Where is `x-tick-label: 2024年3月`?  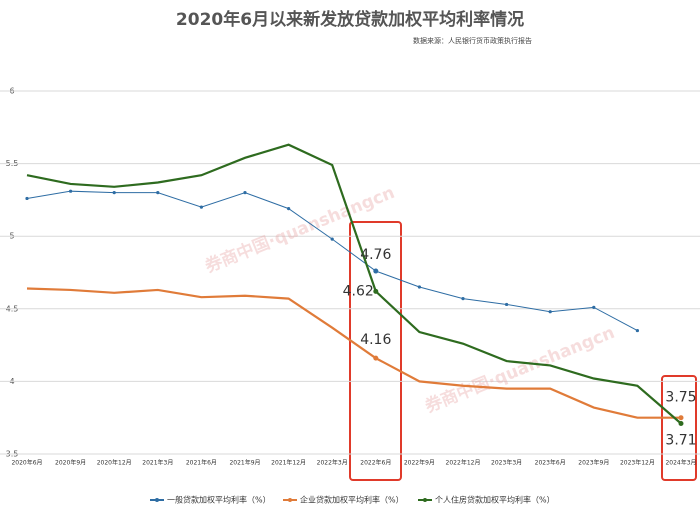
x-tick-label: 2024年3月 is located at coordinates (680, 463).